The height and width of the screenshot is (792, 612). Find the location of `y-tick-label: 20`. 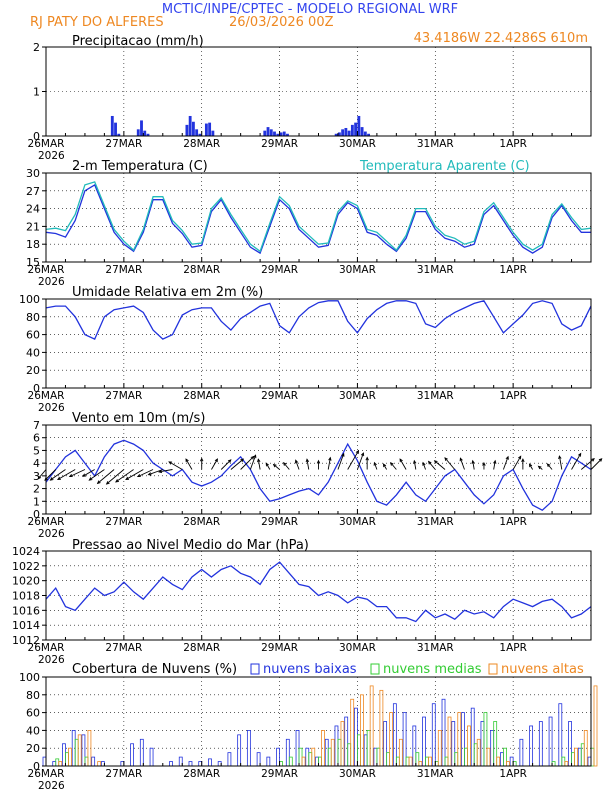

y-tick-label: 20 is located at coordinates (33, 370).